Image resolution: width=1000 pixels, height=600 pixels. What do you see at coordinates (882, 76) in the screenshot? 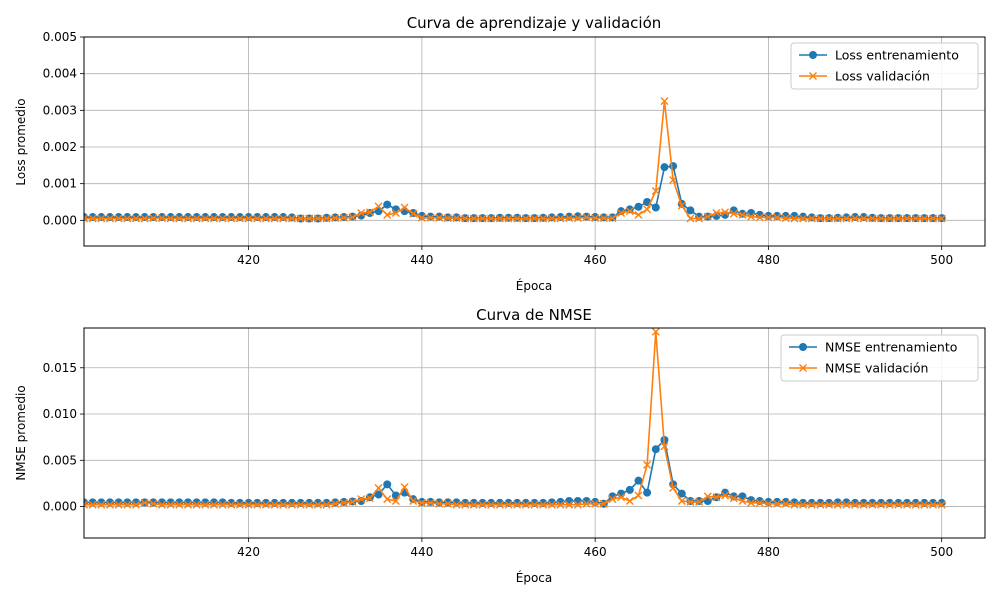
I see `legend-label: Loss validación` at bounding box center [882, 76].